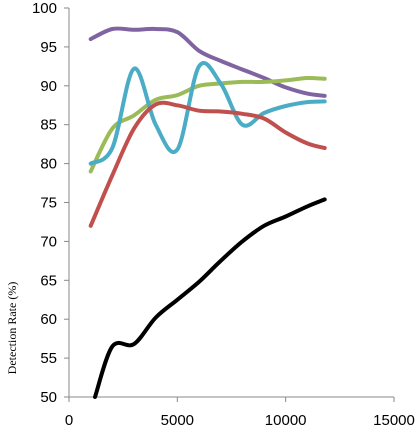 This screenshot has width=418, height=432. Describe the element at coordinates (48, 319) in the screenshot. I see `y-tick-label: 60` at that location.